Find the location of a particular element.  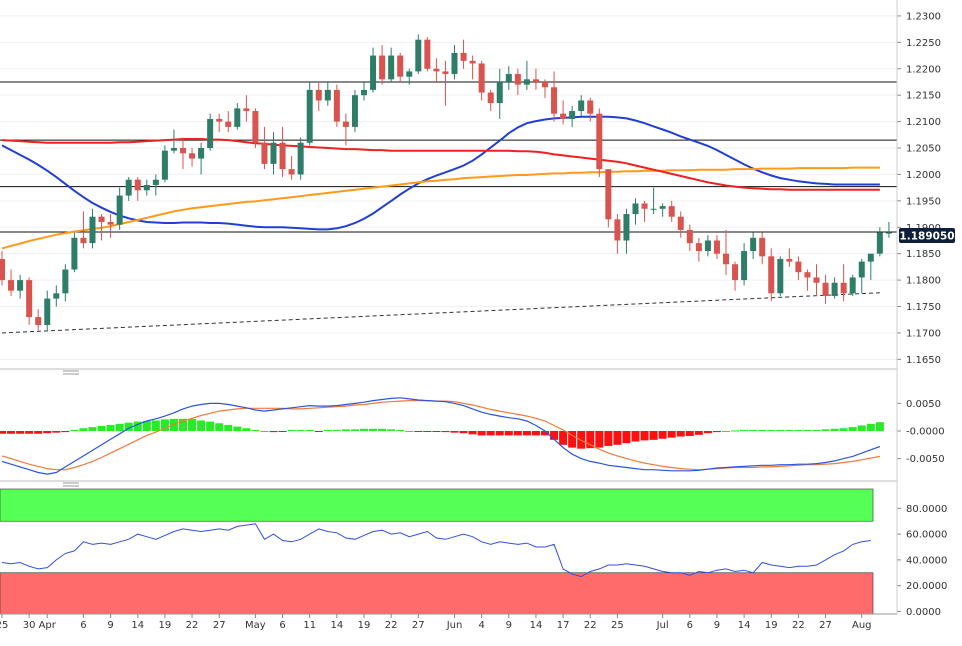

price-y-tick-label: 1.1950 is located at coordinates (923, 201).